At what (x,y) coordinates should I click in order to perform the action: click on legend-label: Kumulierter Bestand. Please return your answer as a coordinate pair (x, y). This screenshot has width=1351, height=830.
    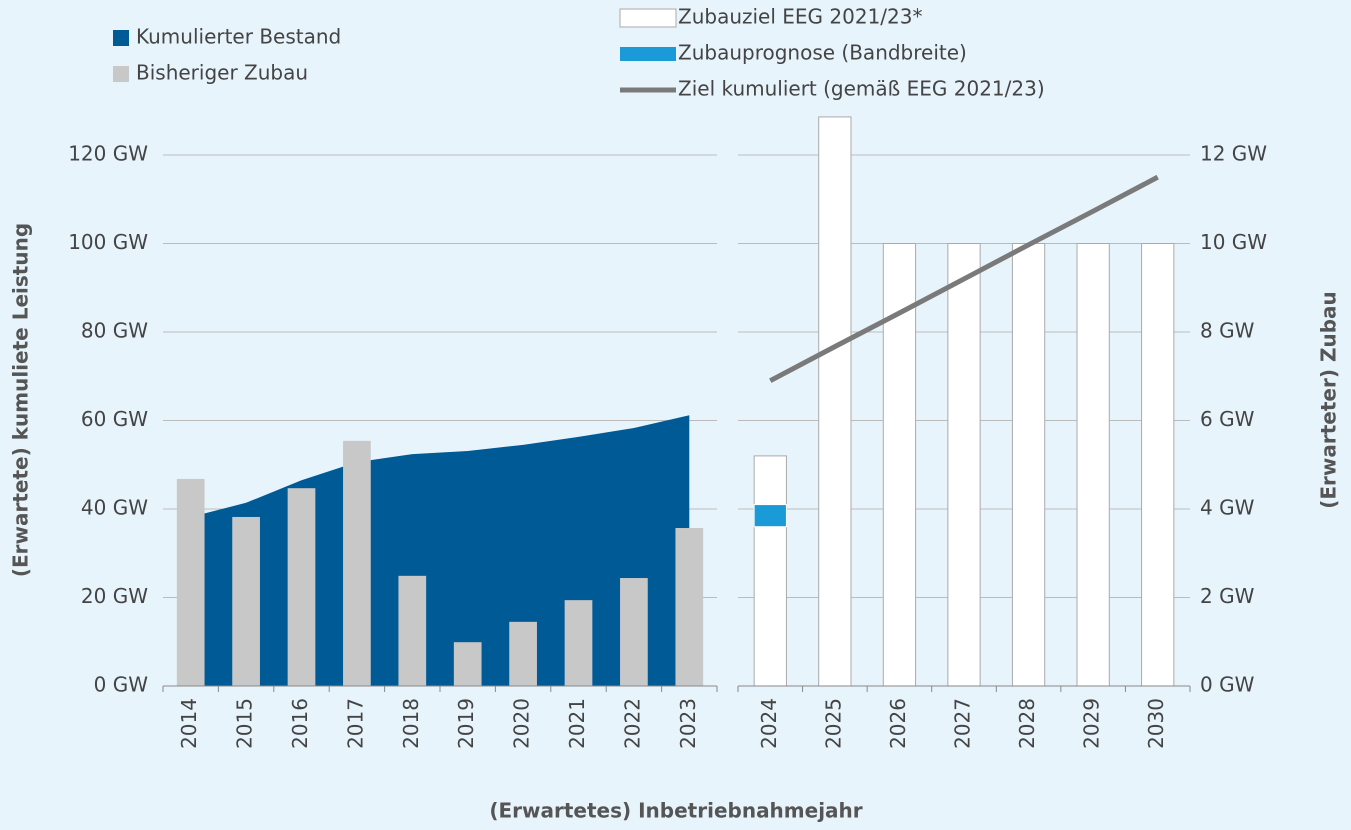
    Looking at the image, I should click on (238, 37).